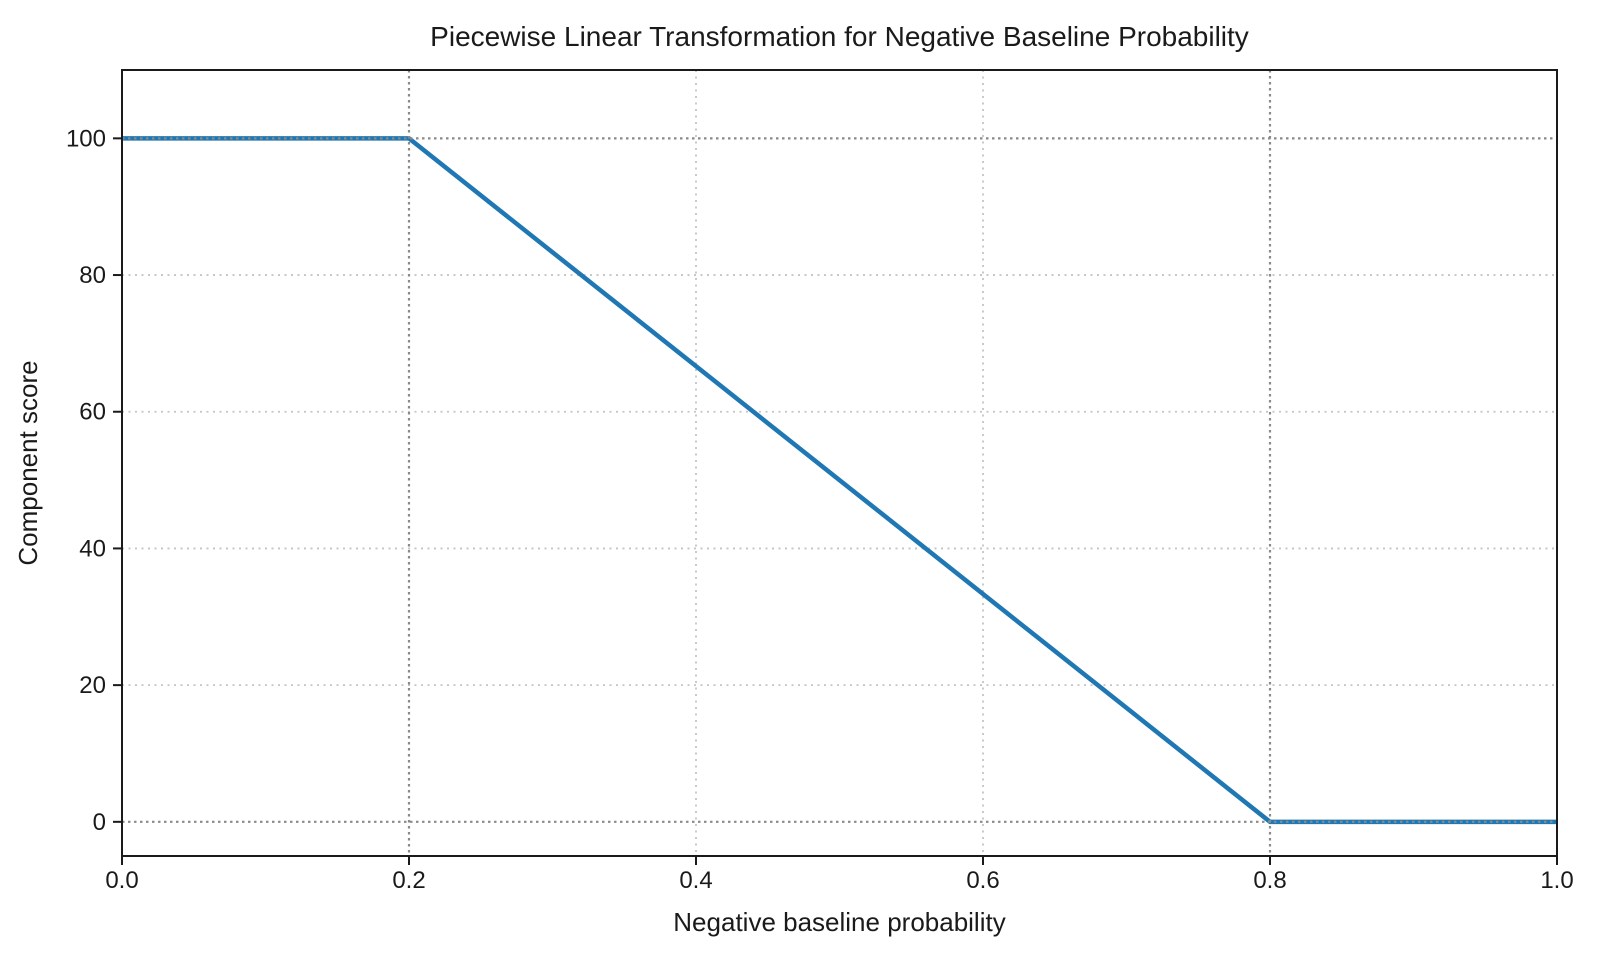 The height and width of the screenshot is (960, 1600). Describe the element at coordinates (982, 880) in the screenshot. I see `x-tick-label: 0.6` at that location.